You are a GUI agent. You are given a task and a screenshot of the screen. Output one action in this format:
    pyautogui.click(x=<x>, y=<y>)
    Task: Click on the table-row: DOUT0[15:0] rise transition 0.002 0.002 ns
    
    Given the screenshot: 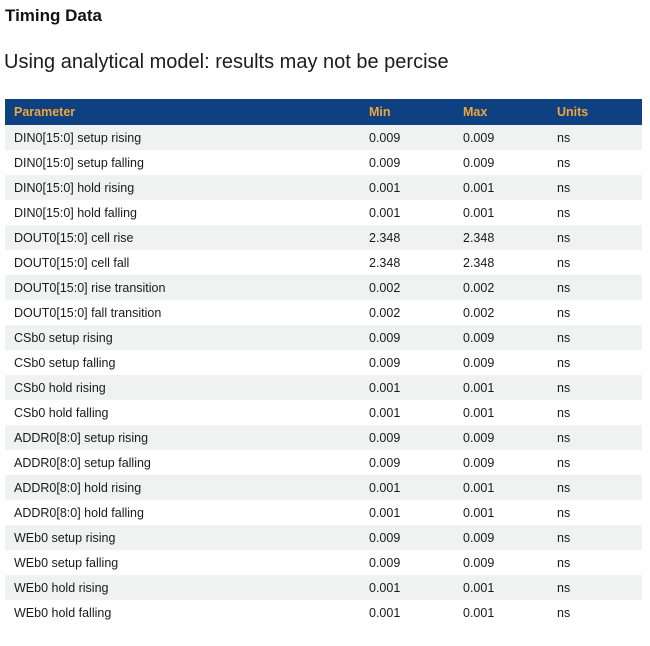 What is the action you would take?
    pyautogui.click(x=323, y=287)
    